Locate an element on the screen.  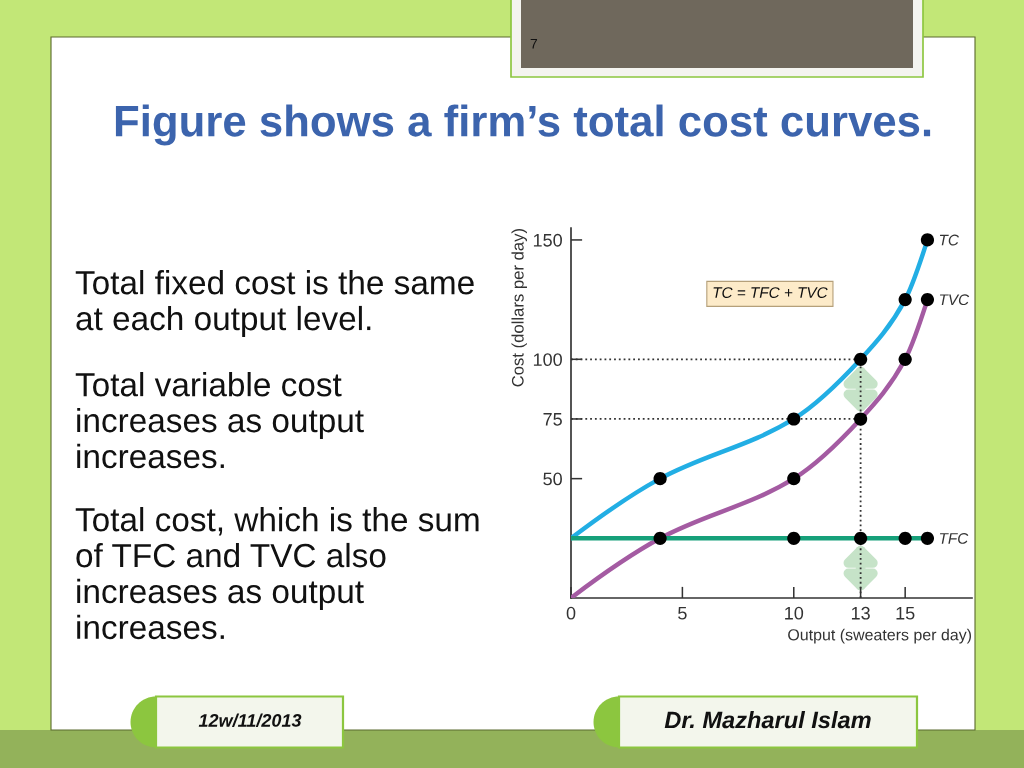
series-label: TVC is located at coordinates (954, 300).